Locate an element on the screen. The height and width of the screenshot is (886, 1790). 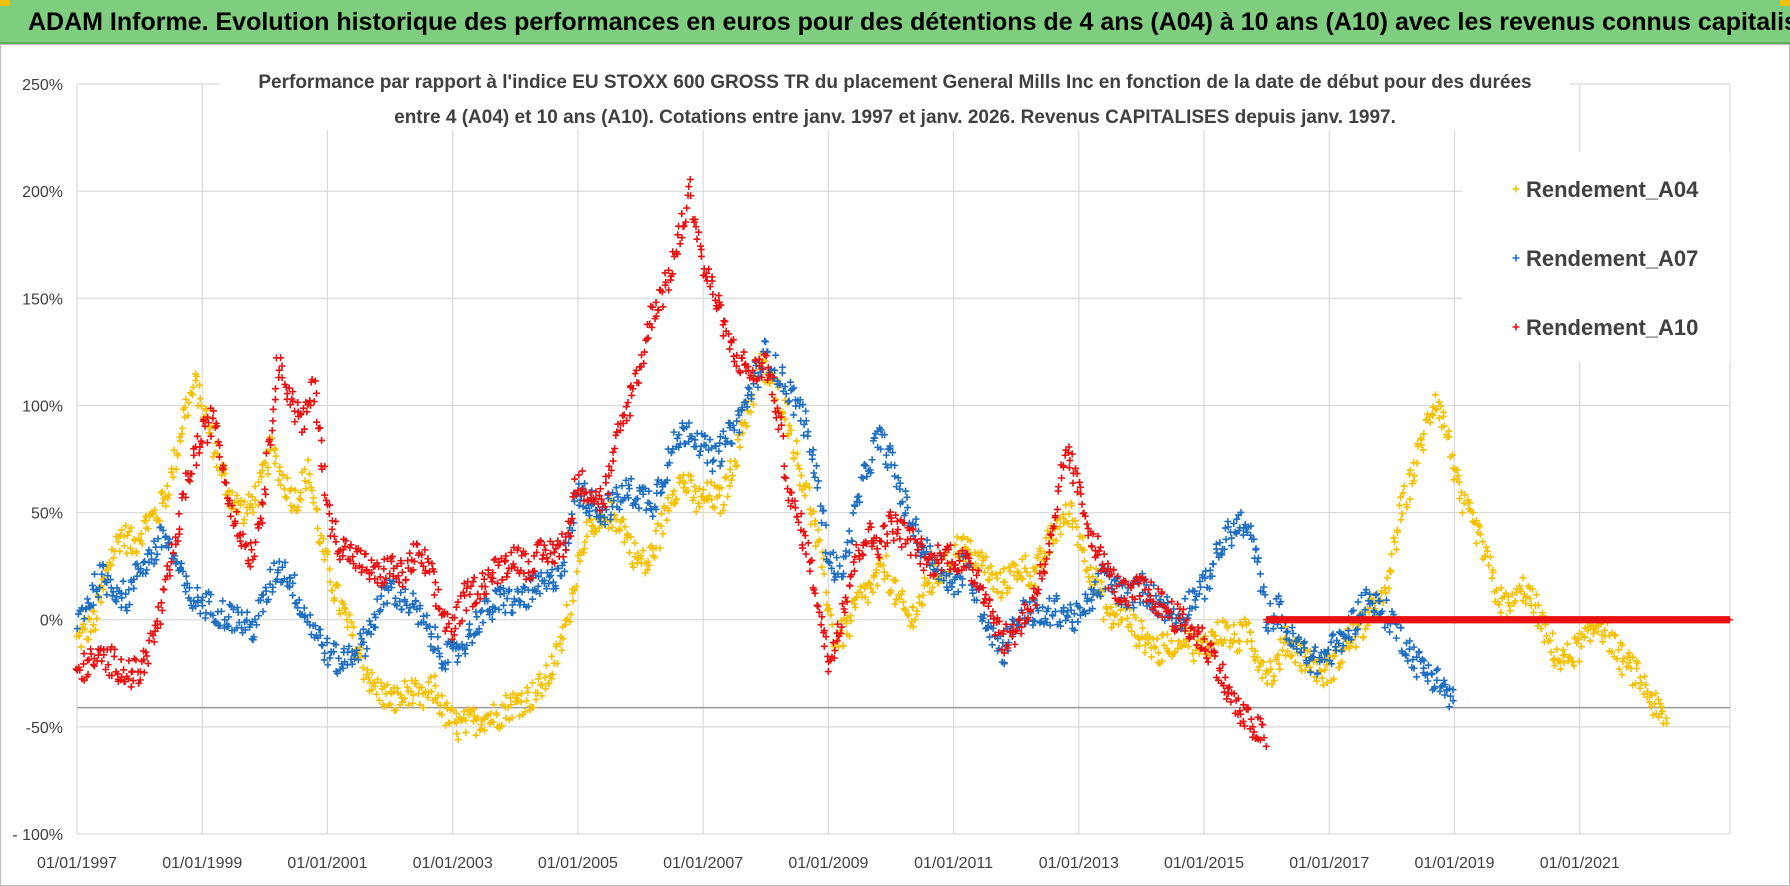
x-tick-label: 01/01/2017 is located at coordinates (1329, 863).